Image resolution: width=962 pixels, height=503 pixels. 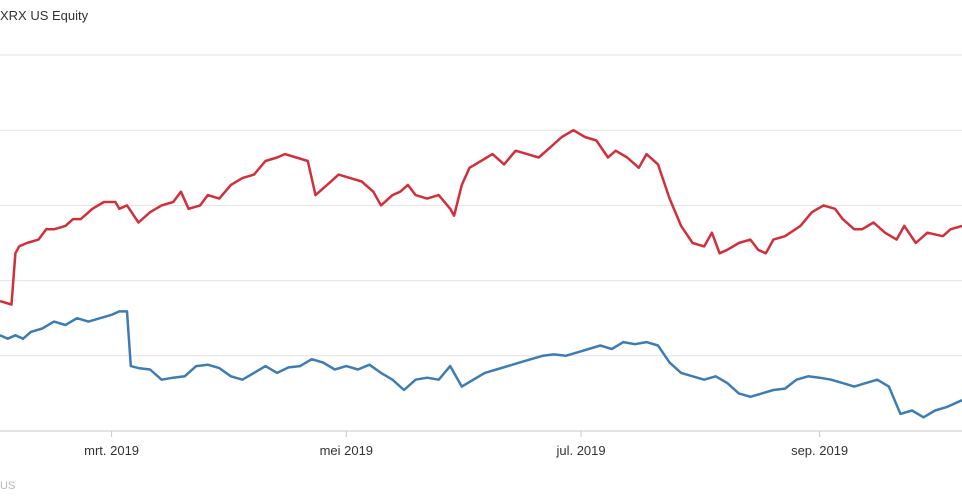 What do you see at coordinates (819, 450) in the screenshot?
I see `x-tick-label: sep. 2019` at bounding box center [819, 450].